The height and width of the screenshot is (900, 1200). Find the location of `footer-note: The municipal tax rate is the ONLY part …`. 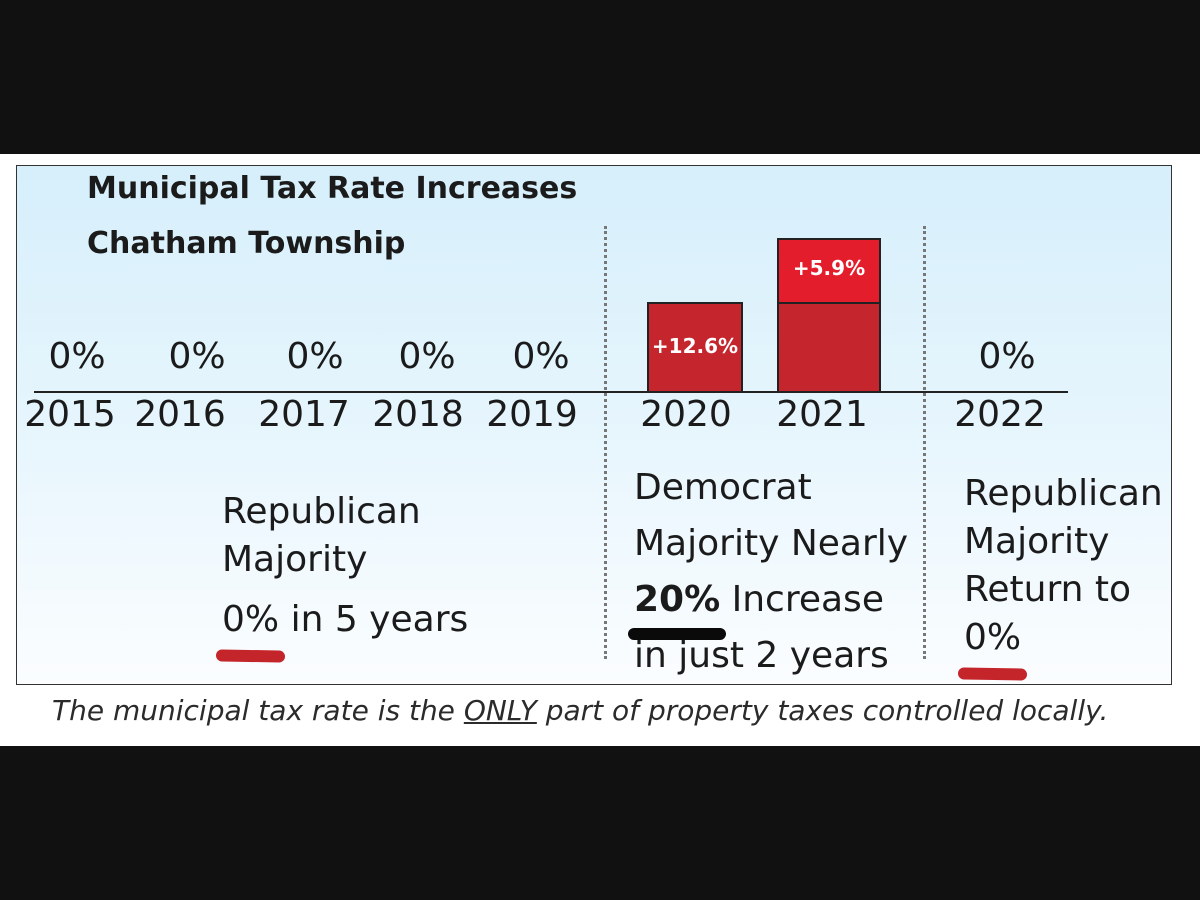

footer-note: The municipal tax rate is the ONLY part … is located at coordinates (580, 710).